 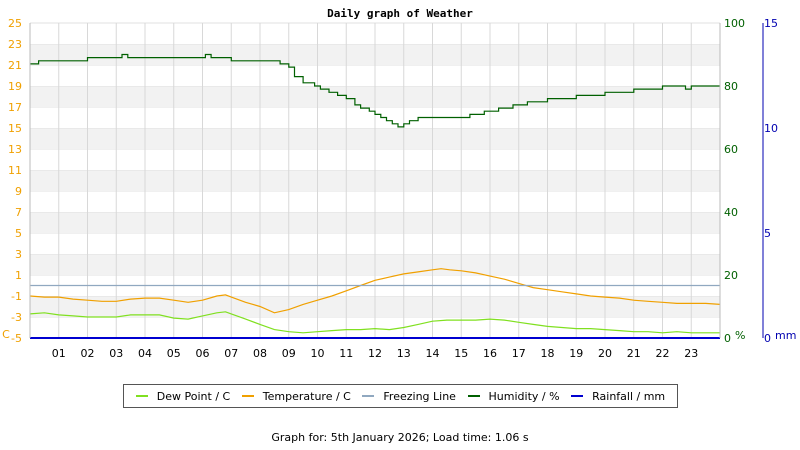 I want to click on humidity-tick-label: 100, so click(x=734, y=23).